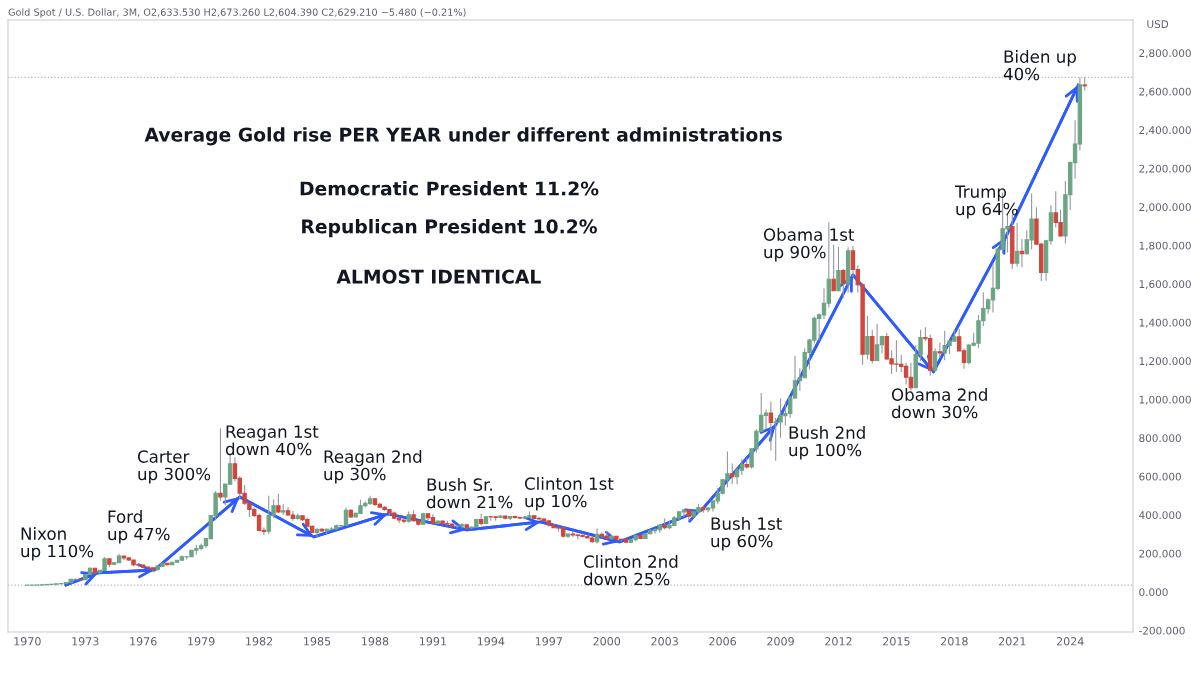 The image size is (1191, 675). I want to click on x-tick-label: 1985, so click(317, 641).